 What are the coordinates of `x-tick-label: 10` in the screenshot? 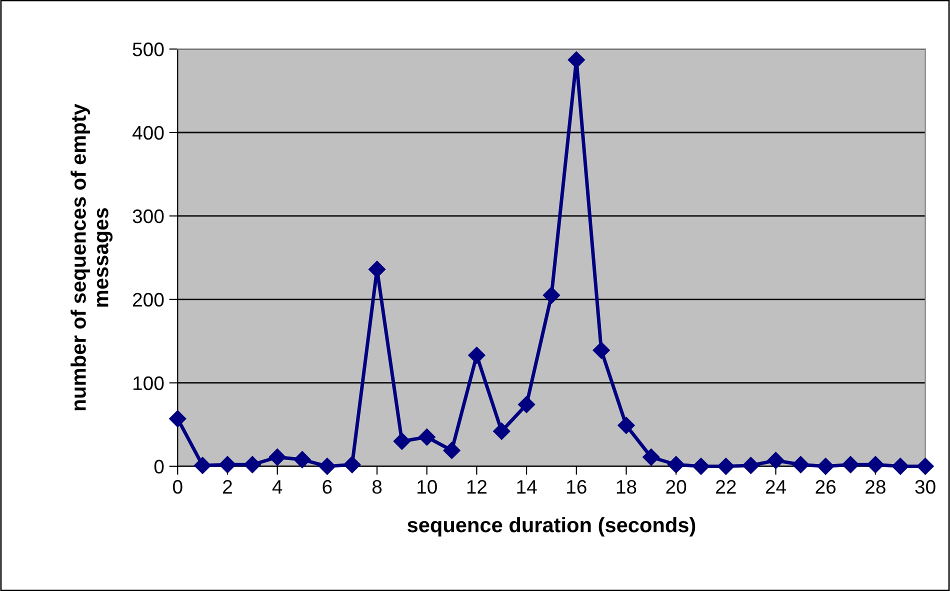 It's located at (427, 487).